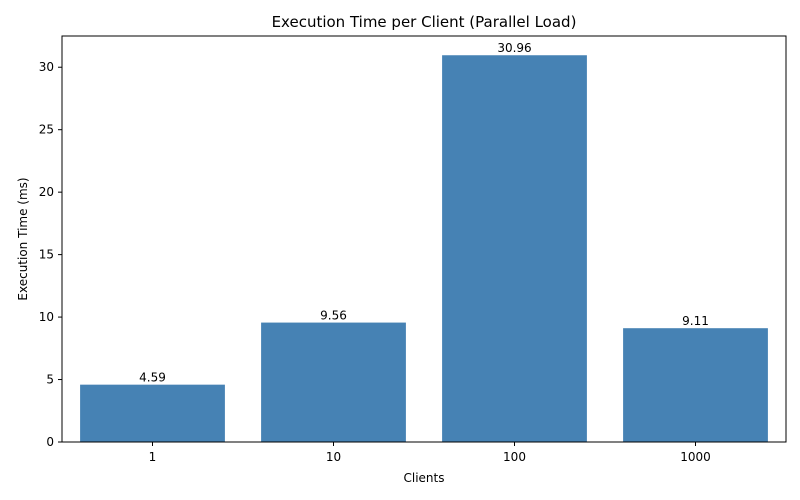 The height and width of the screenshot is (500, 800). I want to click on x-tick-label-1: 1, so click(153, 457).